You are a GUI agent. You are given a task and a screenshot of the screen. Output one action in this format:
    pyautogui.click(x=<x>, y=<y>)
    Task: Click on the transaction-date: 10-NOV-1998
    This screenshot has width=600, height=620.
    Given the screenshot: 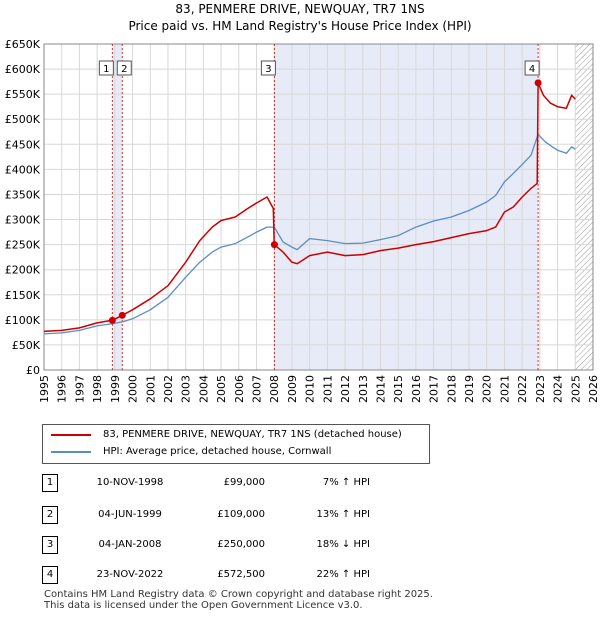 What is the action you would take?
    pyautogui.click(x=130, y=482)
    